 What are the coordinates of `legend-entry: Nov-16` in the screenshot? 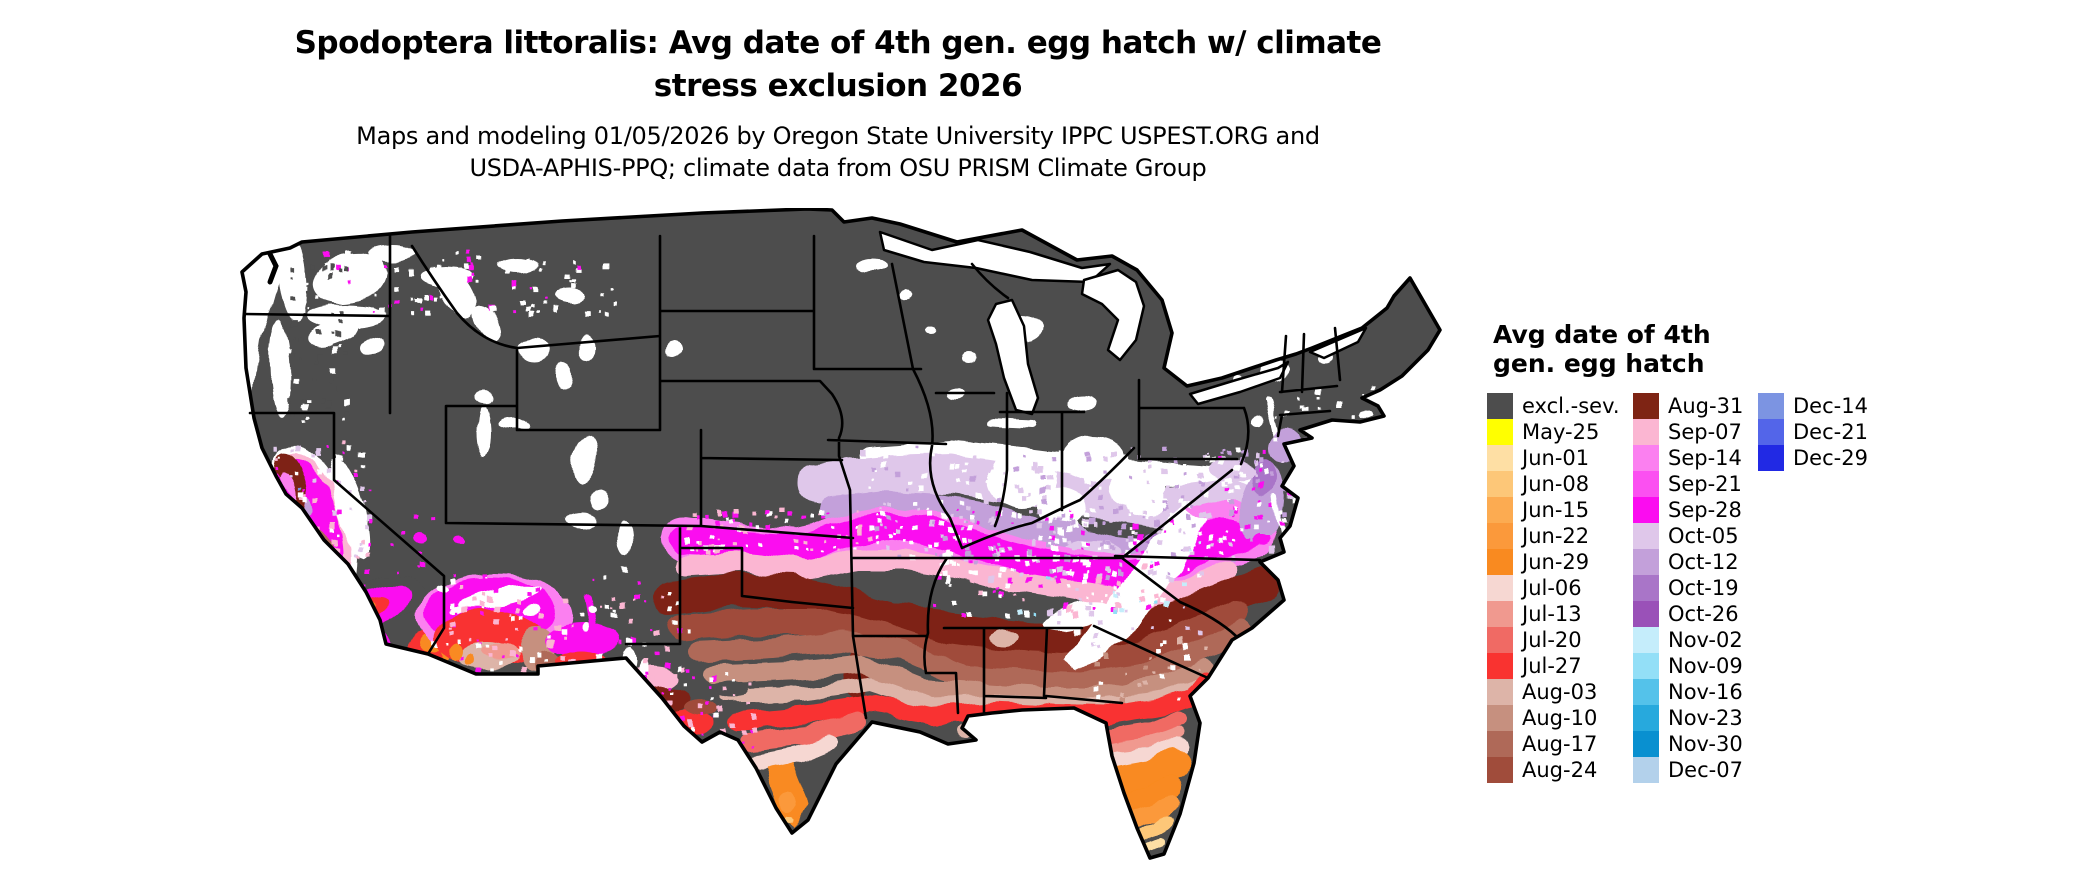 It's located at (1688, 692).